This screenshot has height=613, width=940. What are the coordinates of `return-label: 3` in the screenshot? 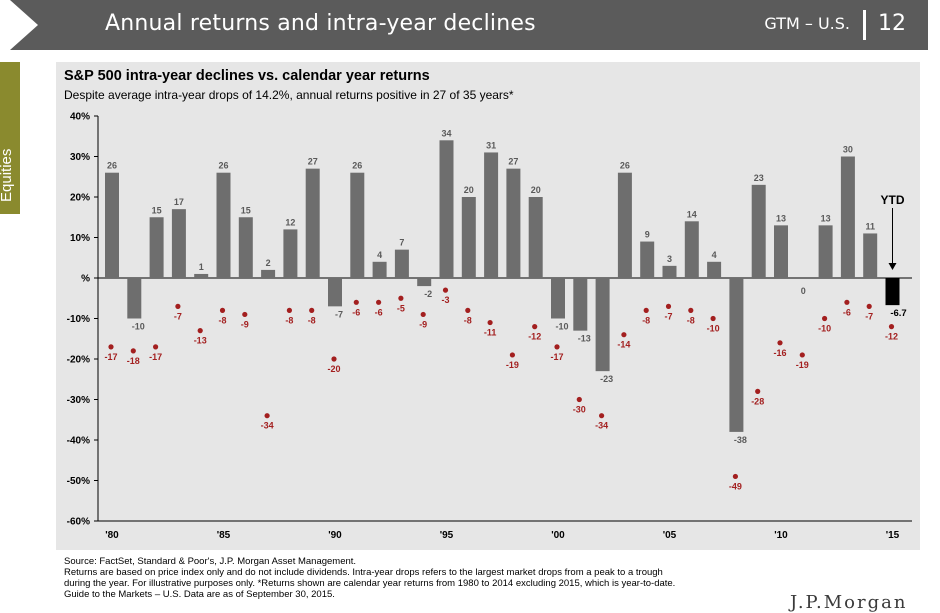 It's located at (669, 259).